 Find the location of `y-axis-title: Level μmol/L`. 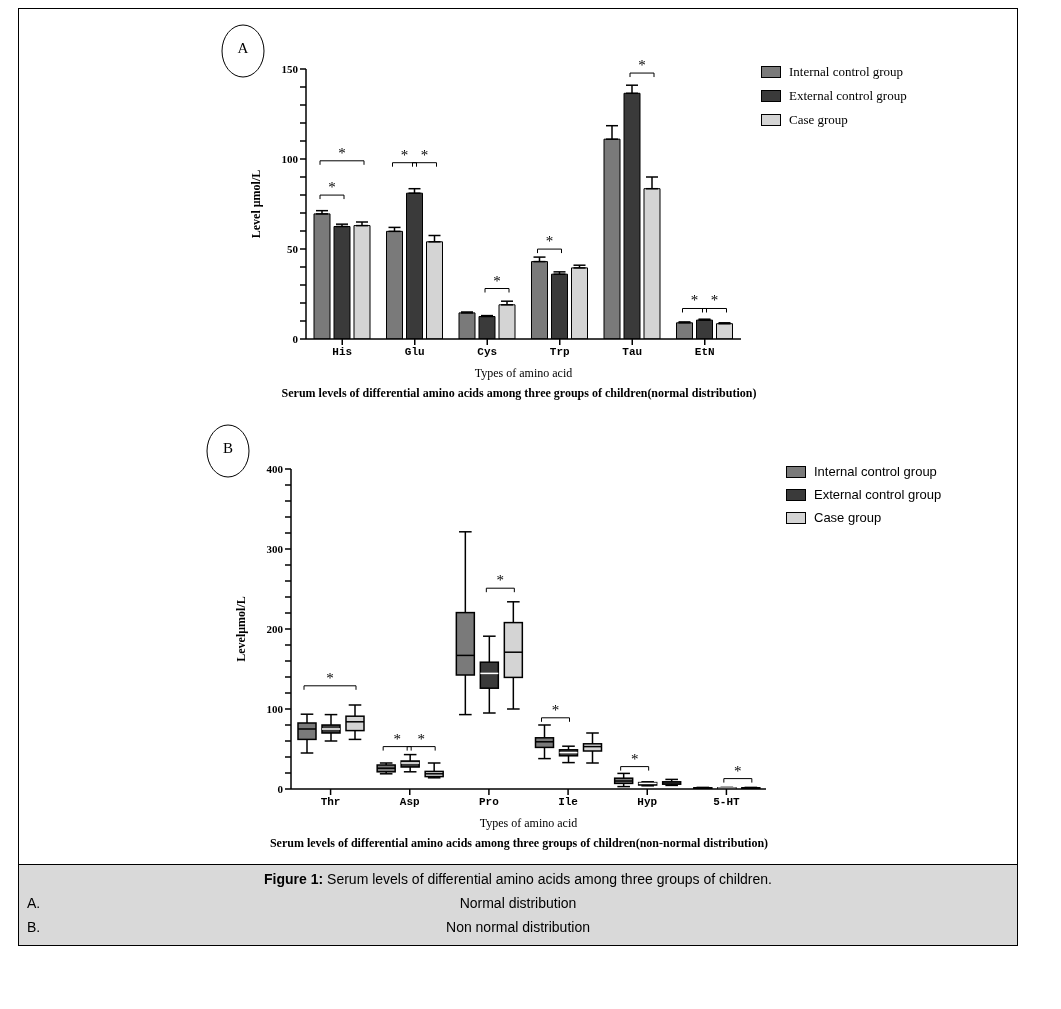

y-axis-title: Level μmol/L is located at coordinates (256, 204).